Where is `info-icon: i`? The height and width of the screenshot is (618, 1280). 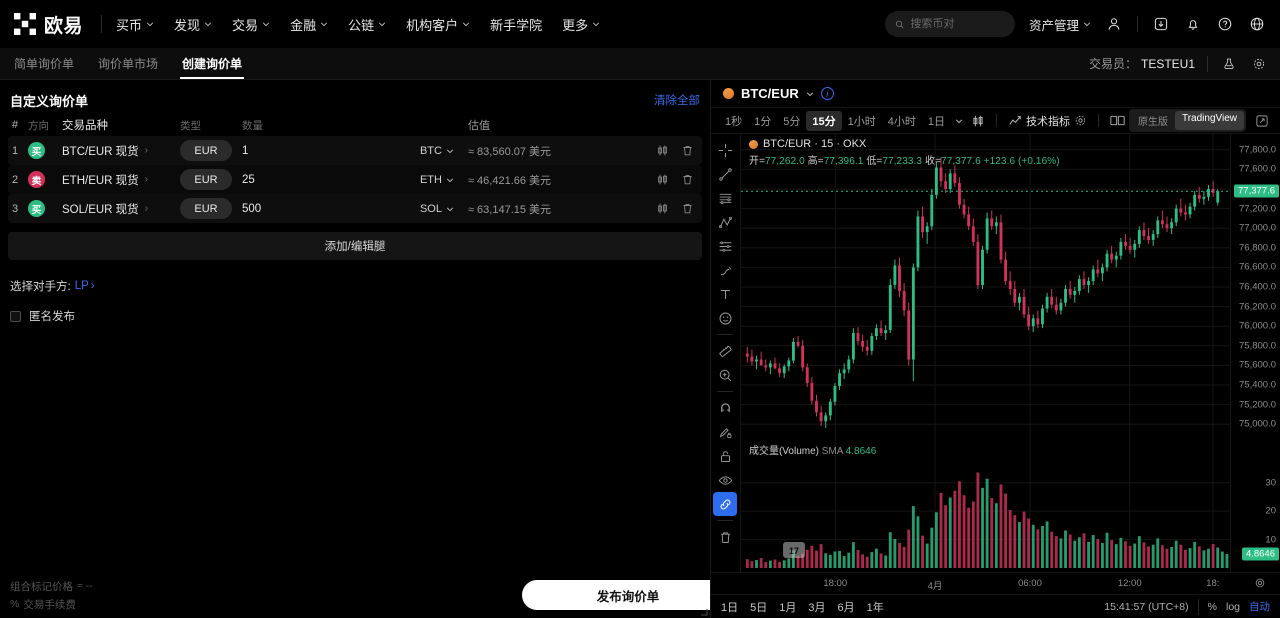 info-icon: i is located at coordinates (827, 93).